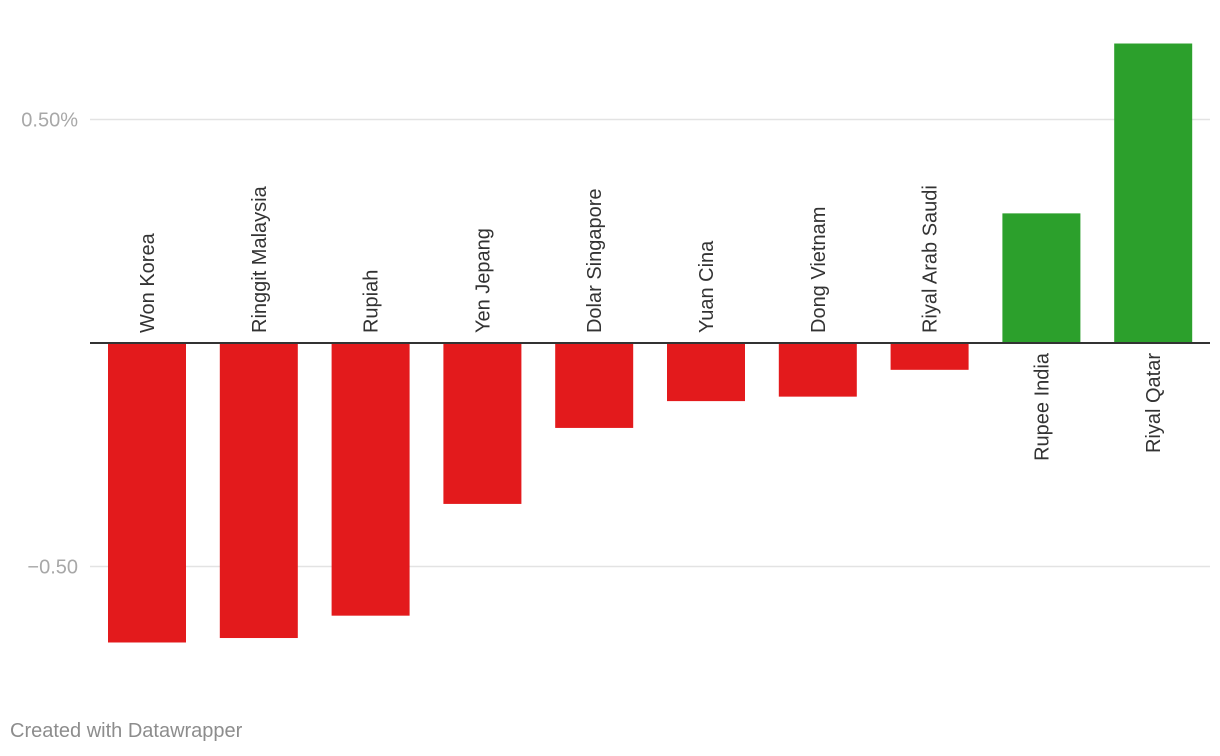 The image size is (1220, 756). What do you see at coordinates (147, 493) in the screenshot?
I see `bar-won-korea` at bounding box center [147, 493].